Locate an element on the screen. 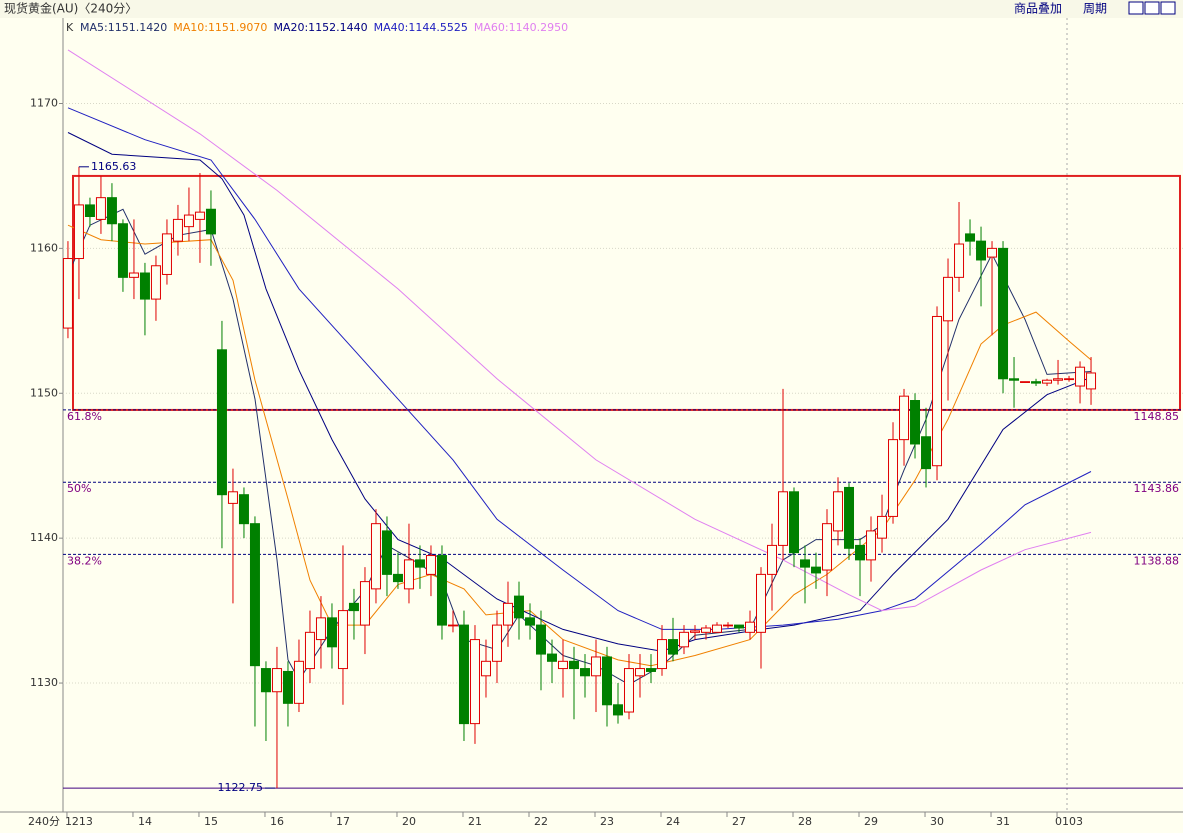  fib-label: 38.2% is located at coordinates (84, 560).